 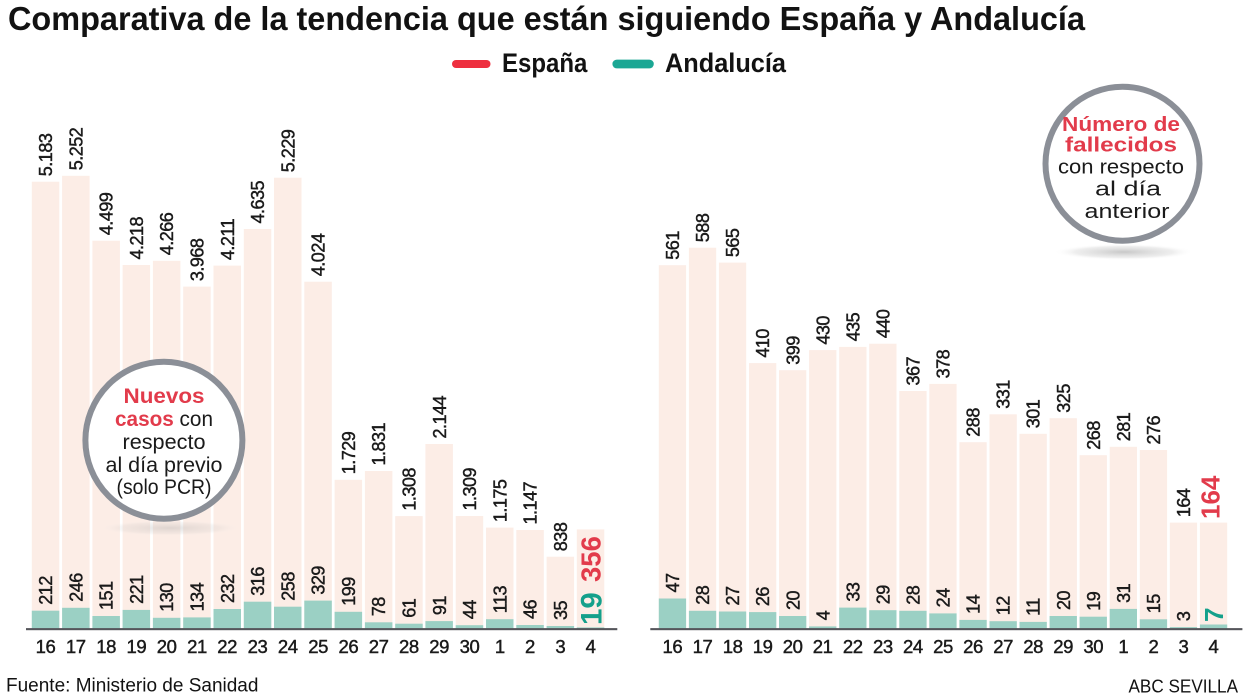 What do you see at coordinates (883, 323) in the screenshot?
I see `svg-text: 440` at bounding box center [883, 323].